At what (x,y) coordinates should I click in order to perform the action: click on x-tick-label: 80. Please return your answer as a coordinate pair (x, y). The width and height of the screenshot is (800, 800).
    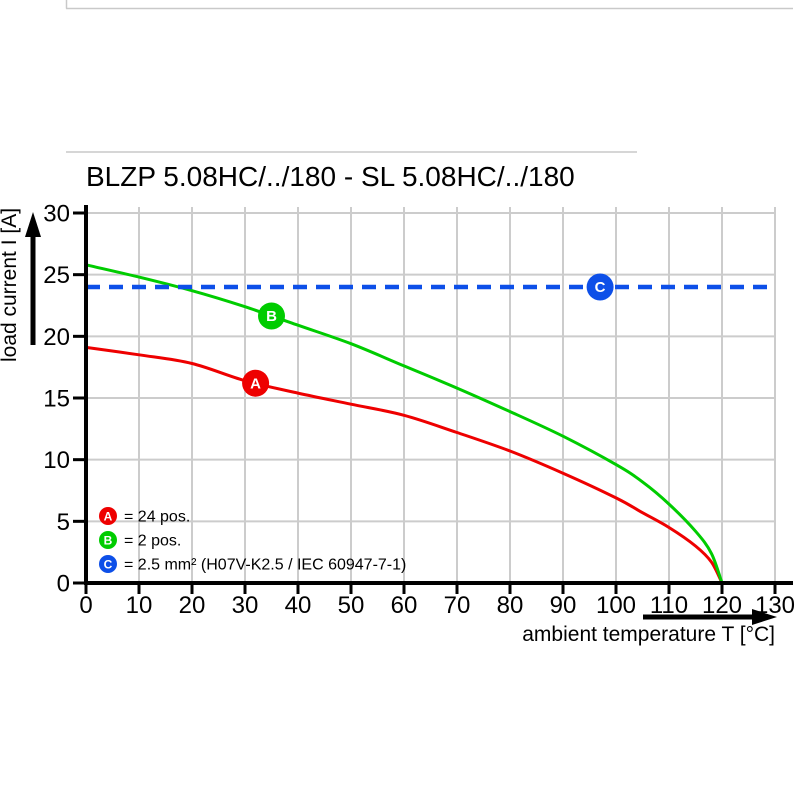
    Looking at the image, I should click on (510, 605).